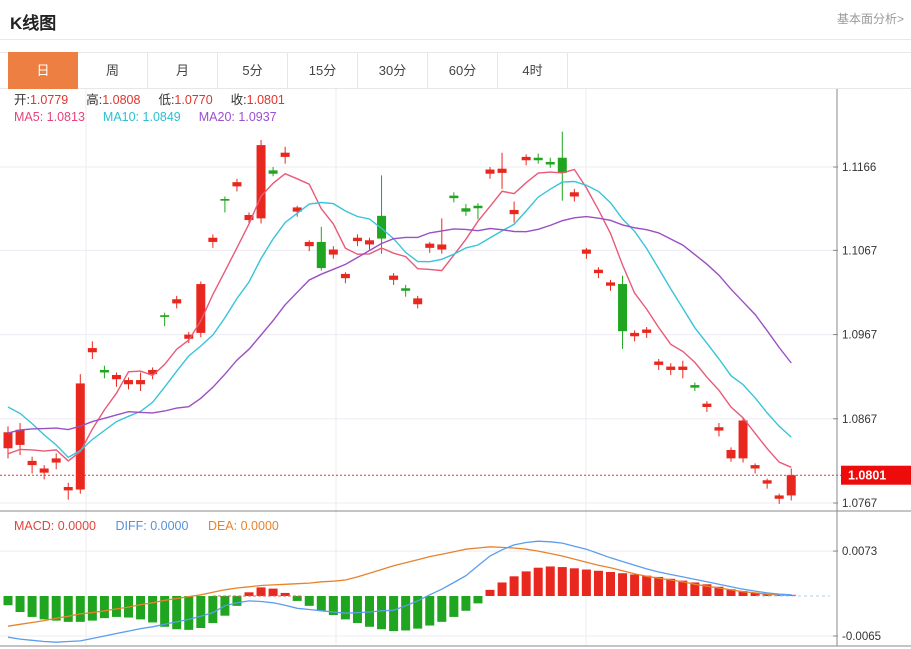 The image size is (911, 649). I want to click on macd-panel, so click(416, 591).